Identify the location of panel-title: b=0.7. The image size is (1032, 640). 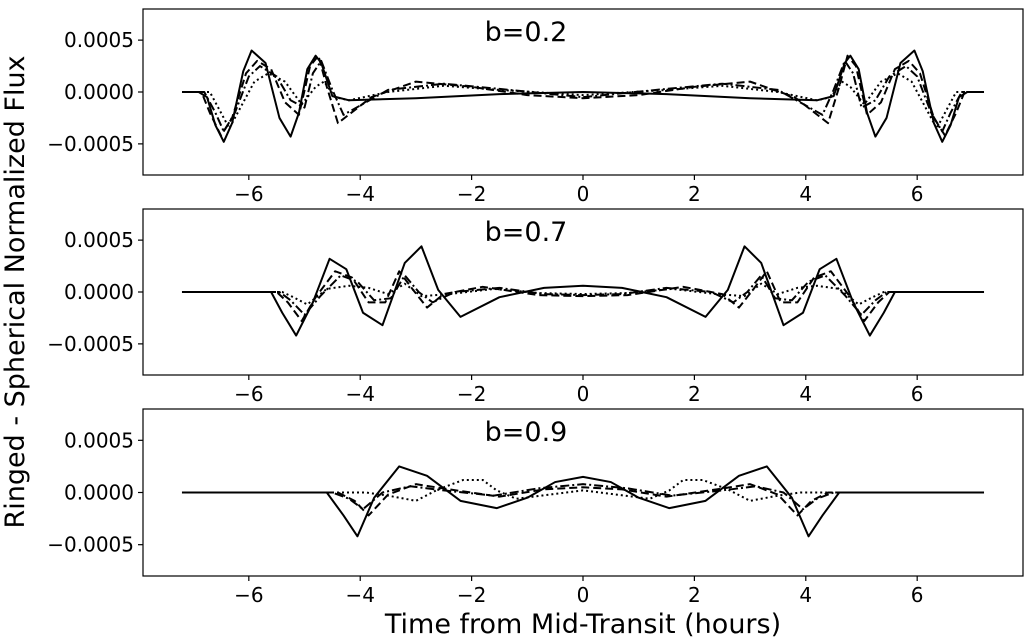
(526, 232).